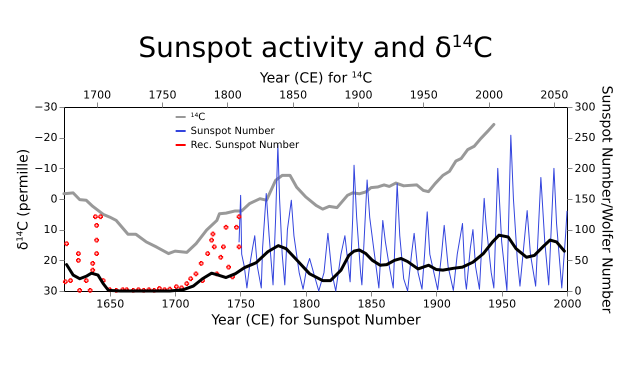 This screenshot has height=365, width=640. What do you see at coordinates (315, 320) in the screenshot?
I see `x-axis-title: Year (CE) for Sunspot Number` at bounding box center [315, 320].